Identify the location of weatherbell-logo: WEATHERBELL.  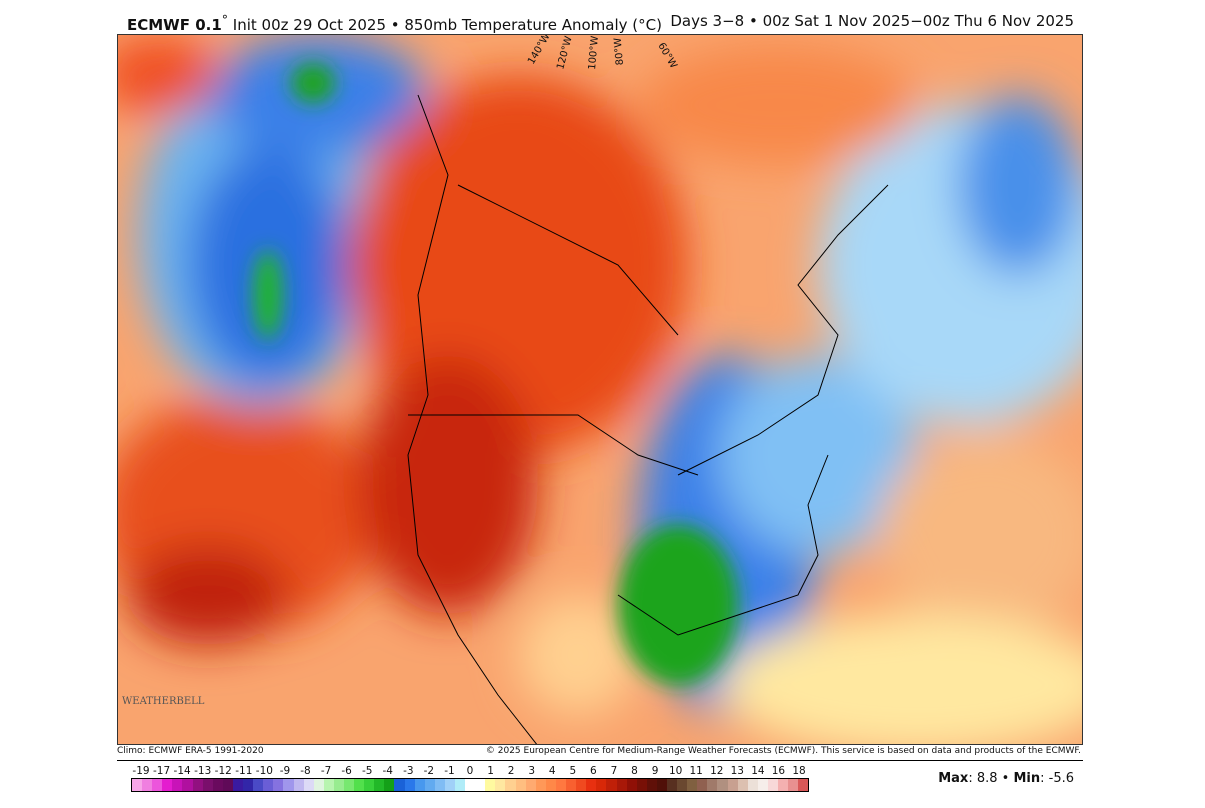
(163, 701).